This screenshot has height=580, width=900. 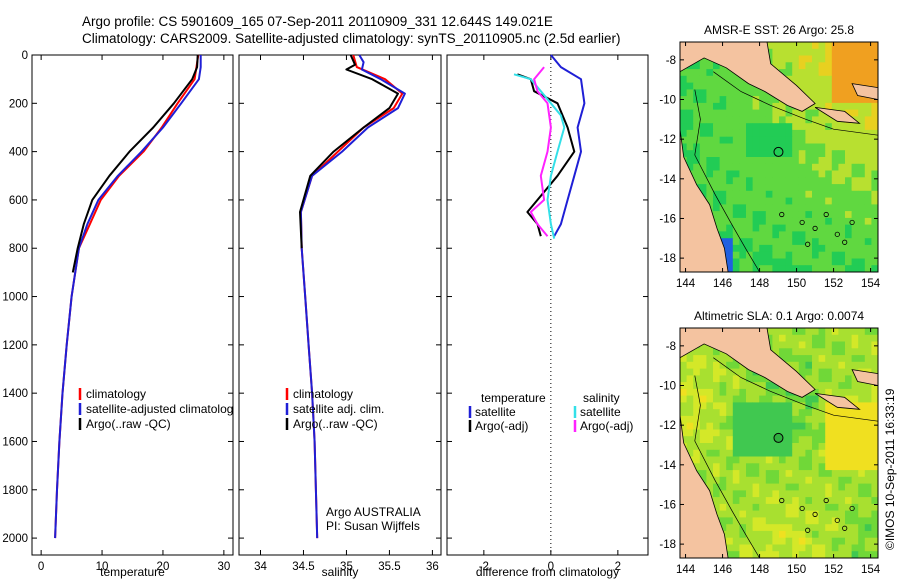 What do you see at coordinates (667, 180) in the screenshot?
I see `map-y-tick-label: -14` at bounding box center [667, 180].